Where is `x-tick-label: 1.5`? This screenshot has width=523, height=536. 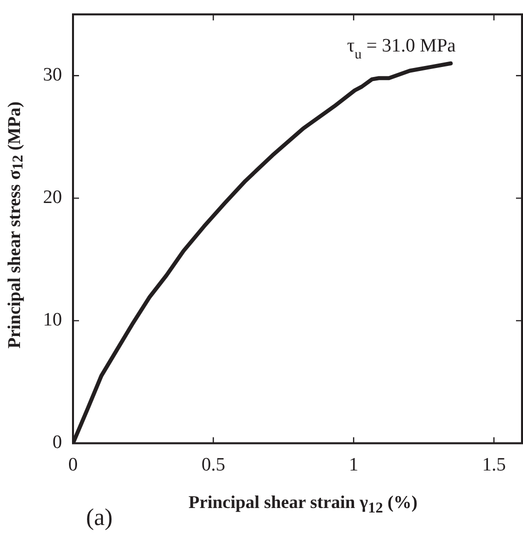 x-tick-label: 1.5 is located at coordinates (494, 465).